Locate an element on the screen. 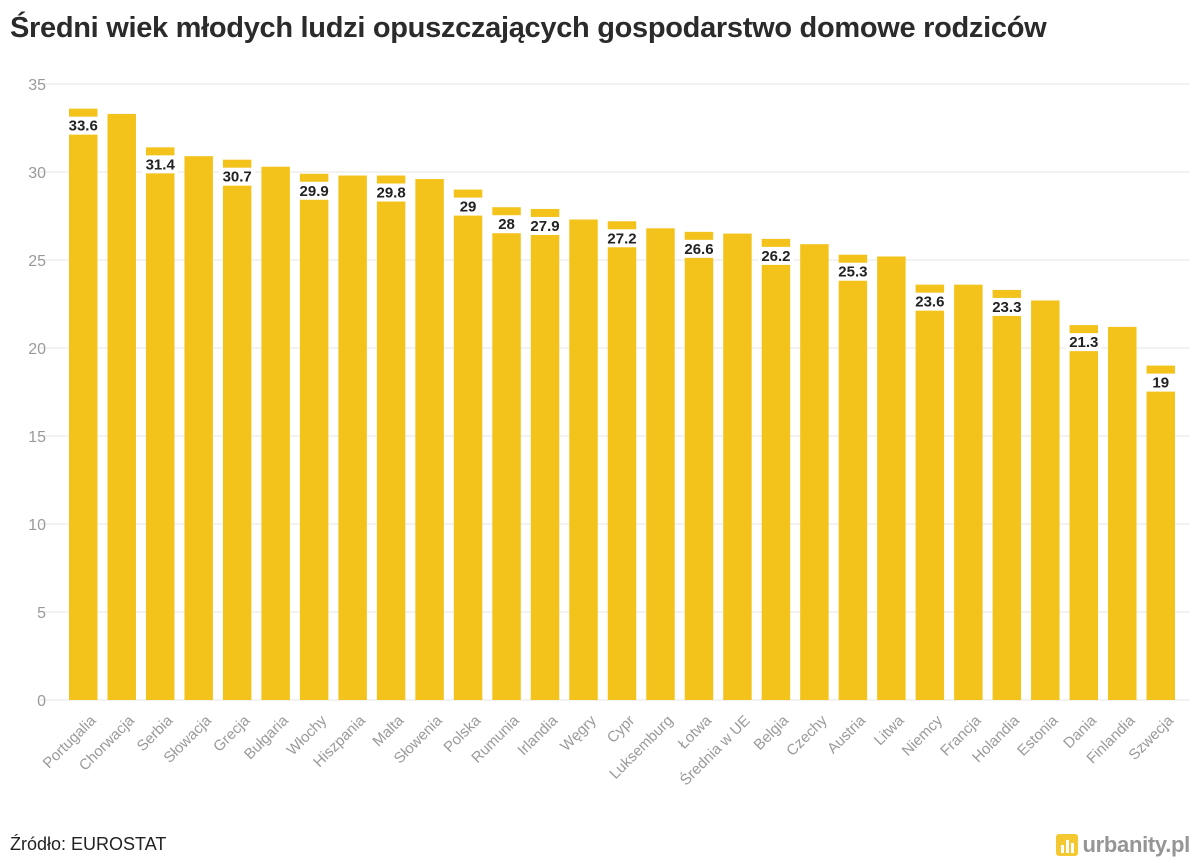 Image resolution: width=1200 pixels, height=863 pixels. data-label: 31.4 is located at coordinates (161, 164).